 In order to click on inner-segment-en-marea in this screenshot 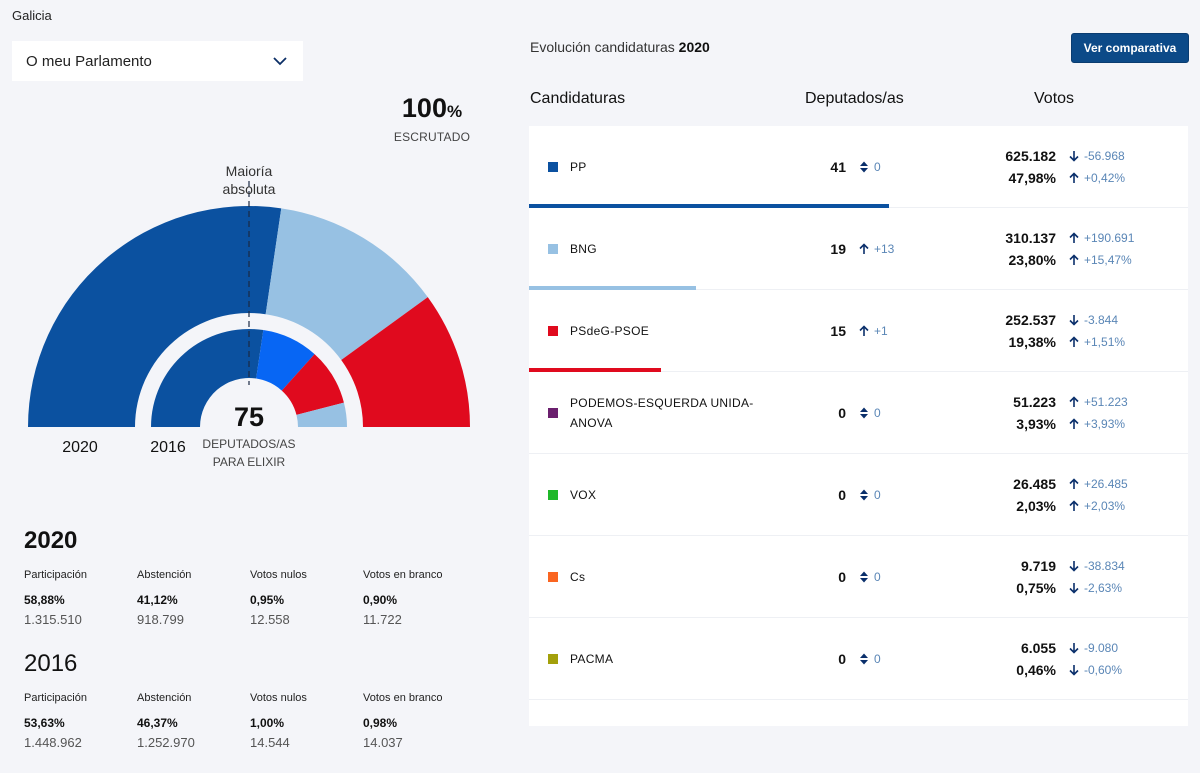, I will do `click(285, 360)`.